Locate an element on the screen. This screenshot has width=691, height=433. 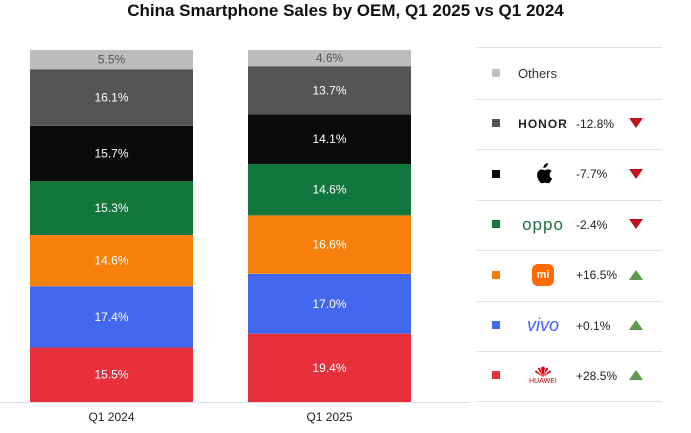
vivo-logo-icon: vivo is located at coordinates (542, 325).